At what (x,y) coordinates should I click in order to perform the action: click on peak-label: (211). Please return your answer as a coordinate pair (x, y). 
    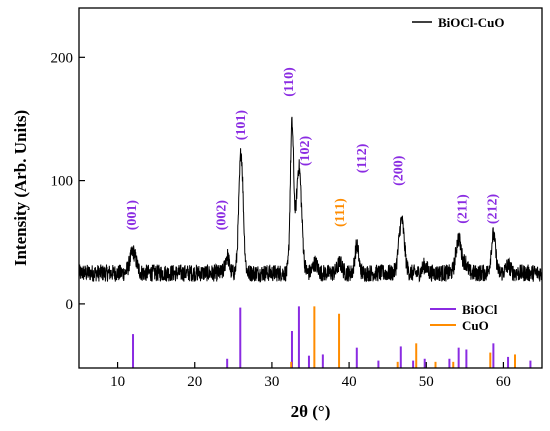
    Looking at the image, I should click on (463, 209).